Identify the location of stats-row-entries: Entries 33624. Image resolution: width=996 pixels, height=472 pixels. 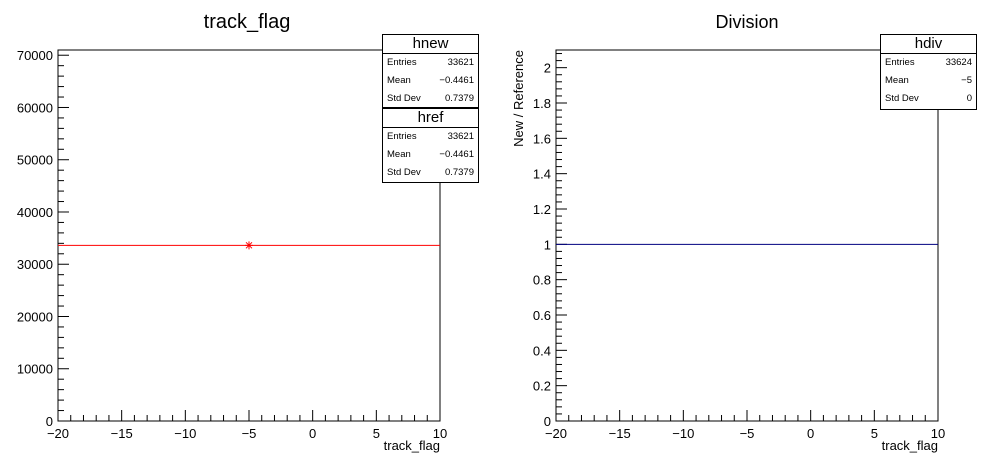
(928, 63).